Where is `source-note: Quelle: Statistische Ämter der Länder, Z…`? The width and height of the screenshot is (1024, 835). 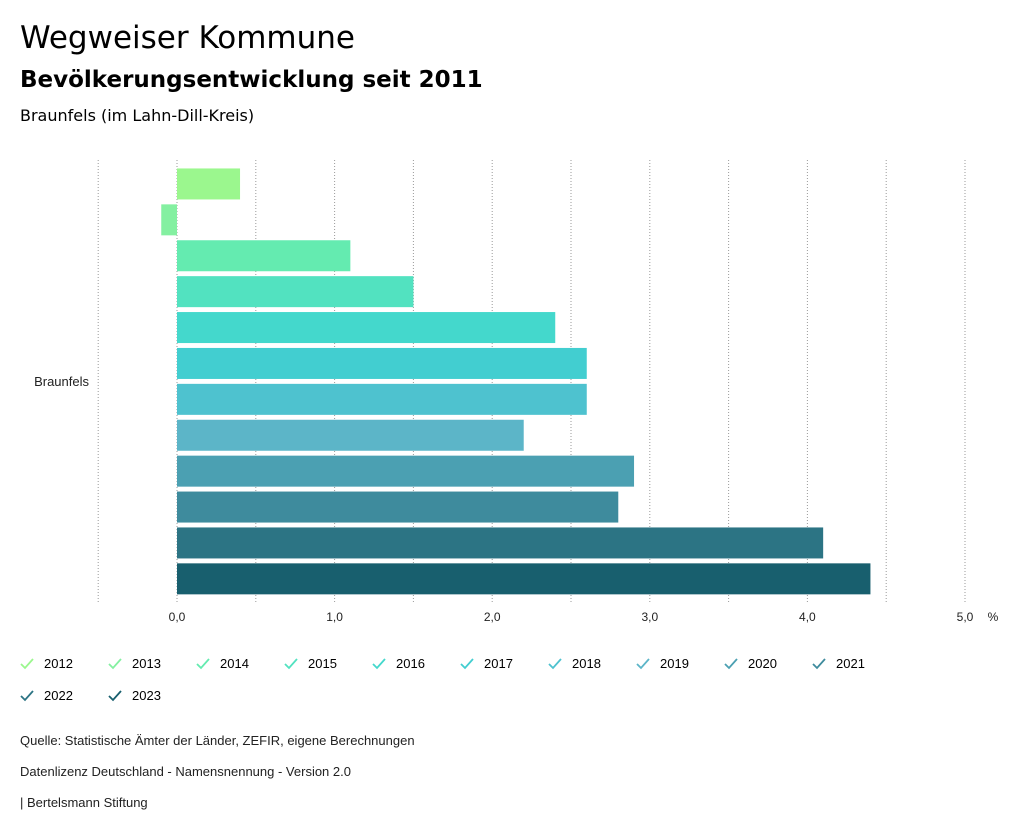 source-note: Quelle: Statistische Ämter der Länder, Z… is located at coordinates (217, 740).